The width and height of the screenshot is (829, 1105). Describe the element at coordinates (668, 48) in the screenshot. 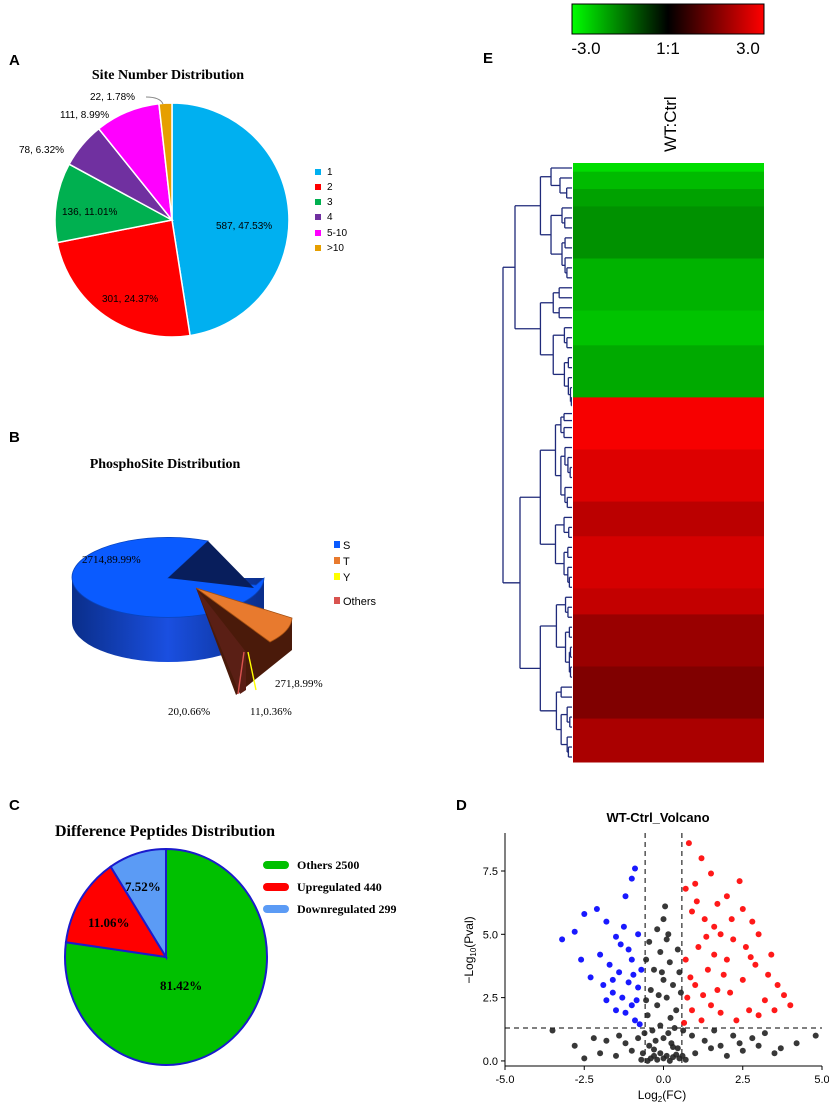

I see `color-scale-mid-label: 1:1` at that location.